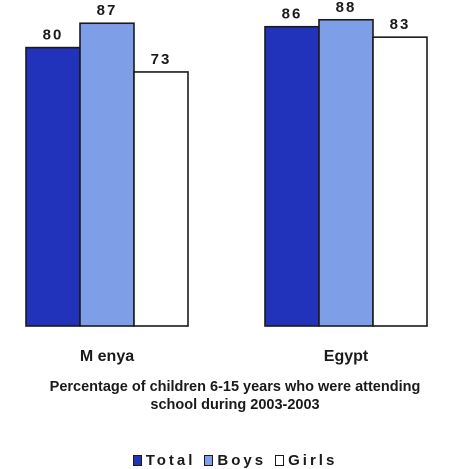 The image size is (470, 469). Describe the element at coordinates (107, 10) in the screenshot. I see `data-label-menya-boys: 87` at that location.